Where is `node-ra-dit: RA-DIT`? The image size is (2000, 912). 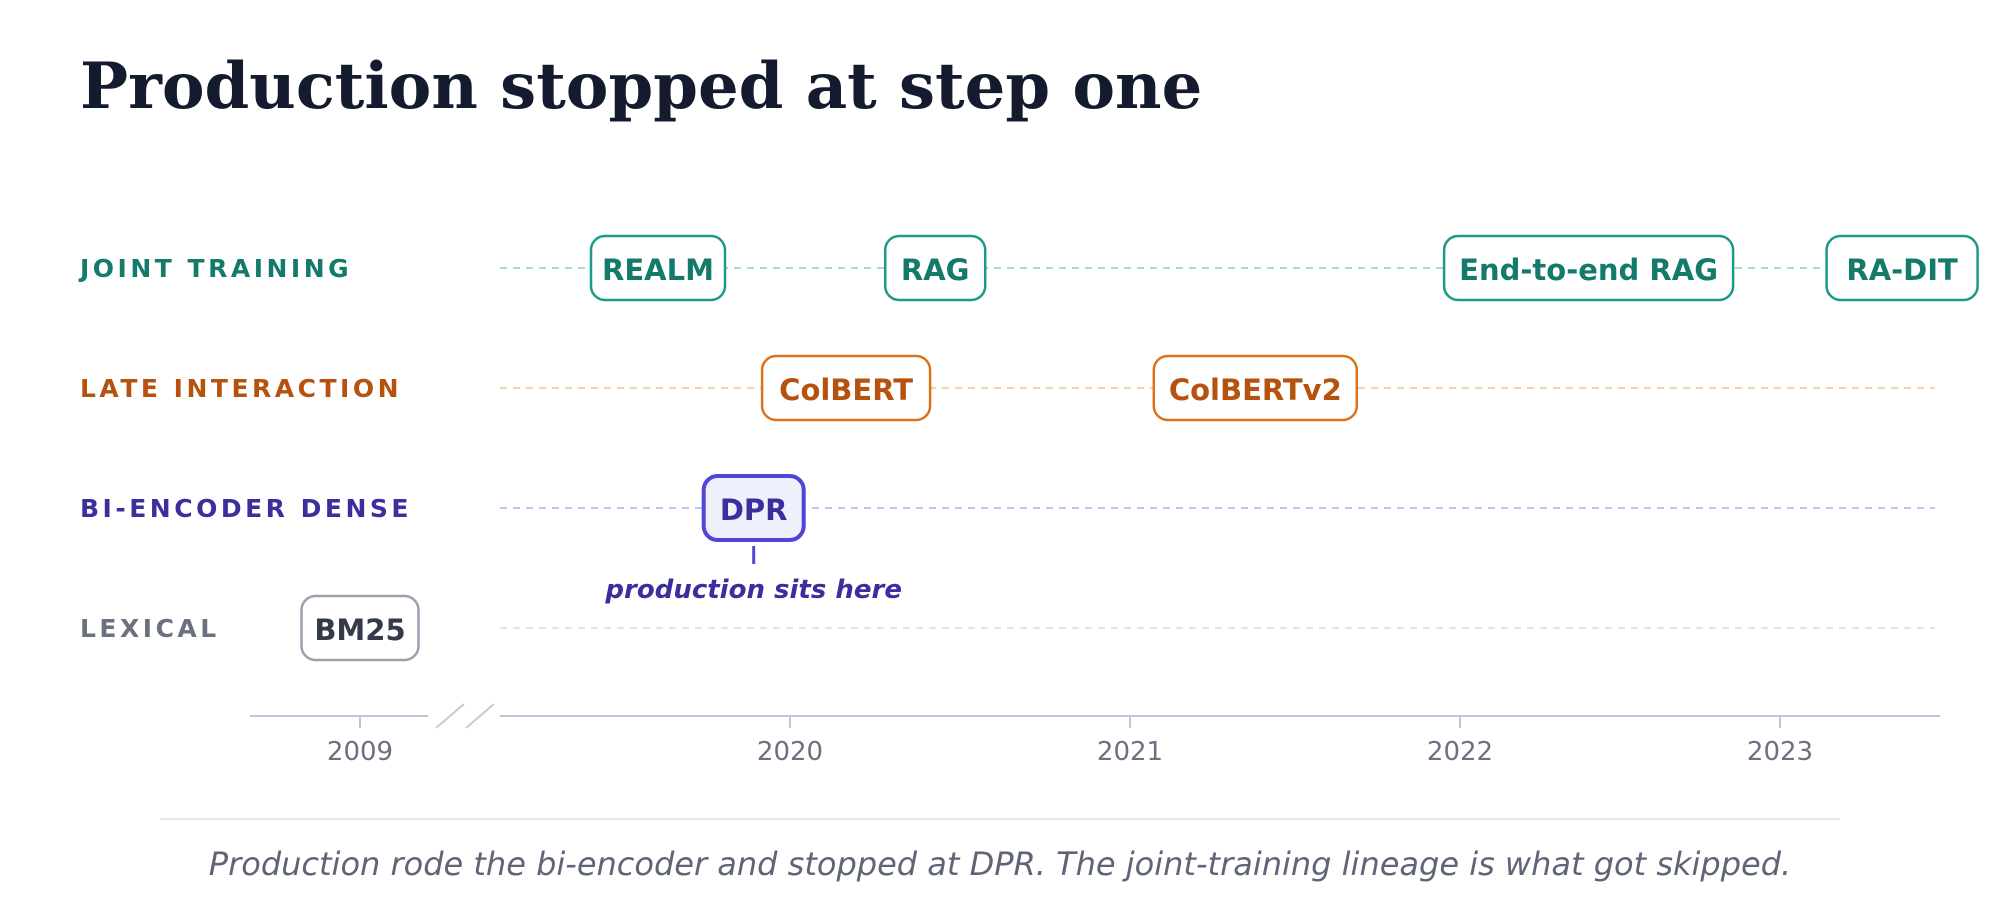 node-ra-dit: RA-DIT is located at coordinates (1902, 268).